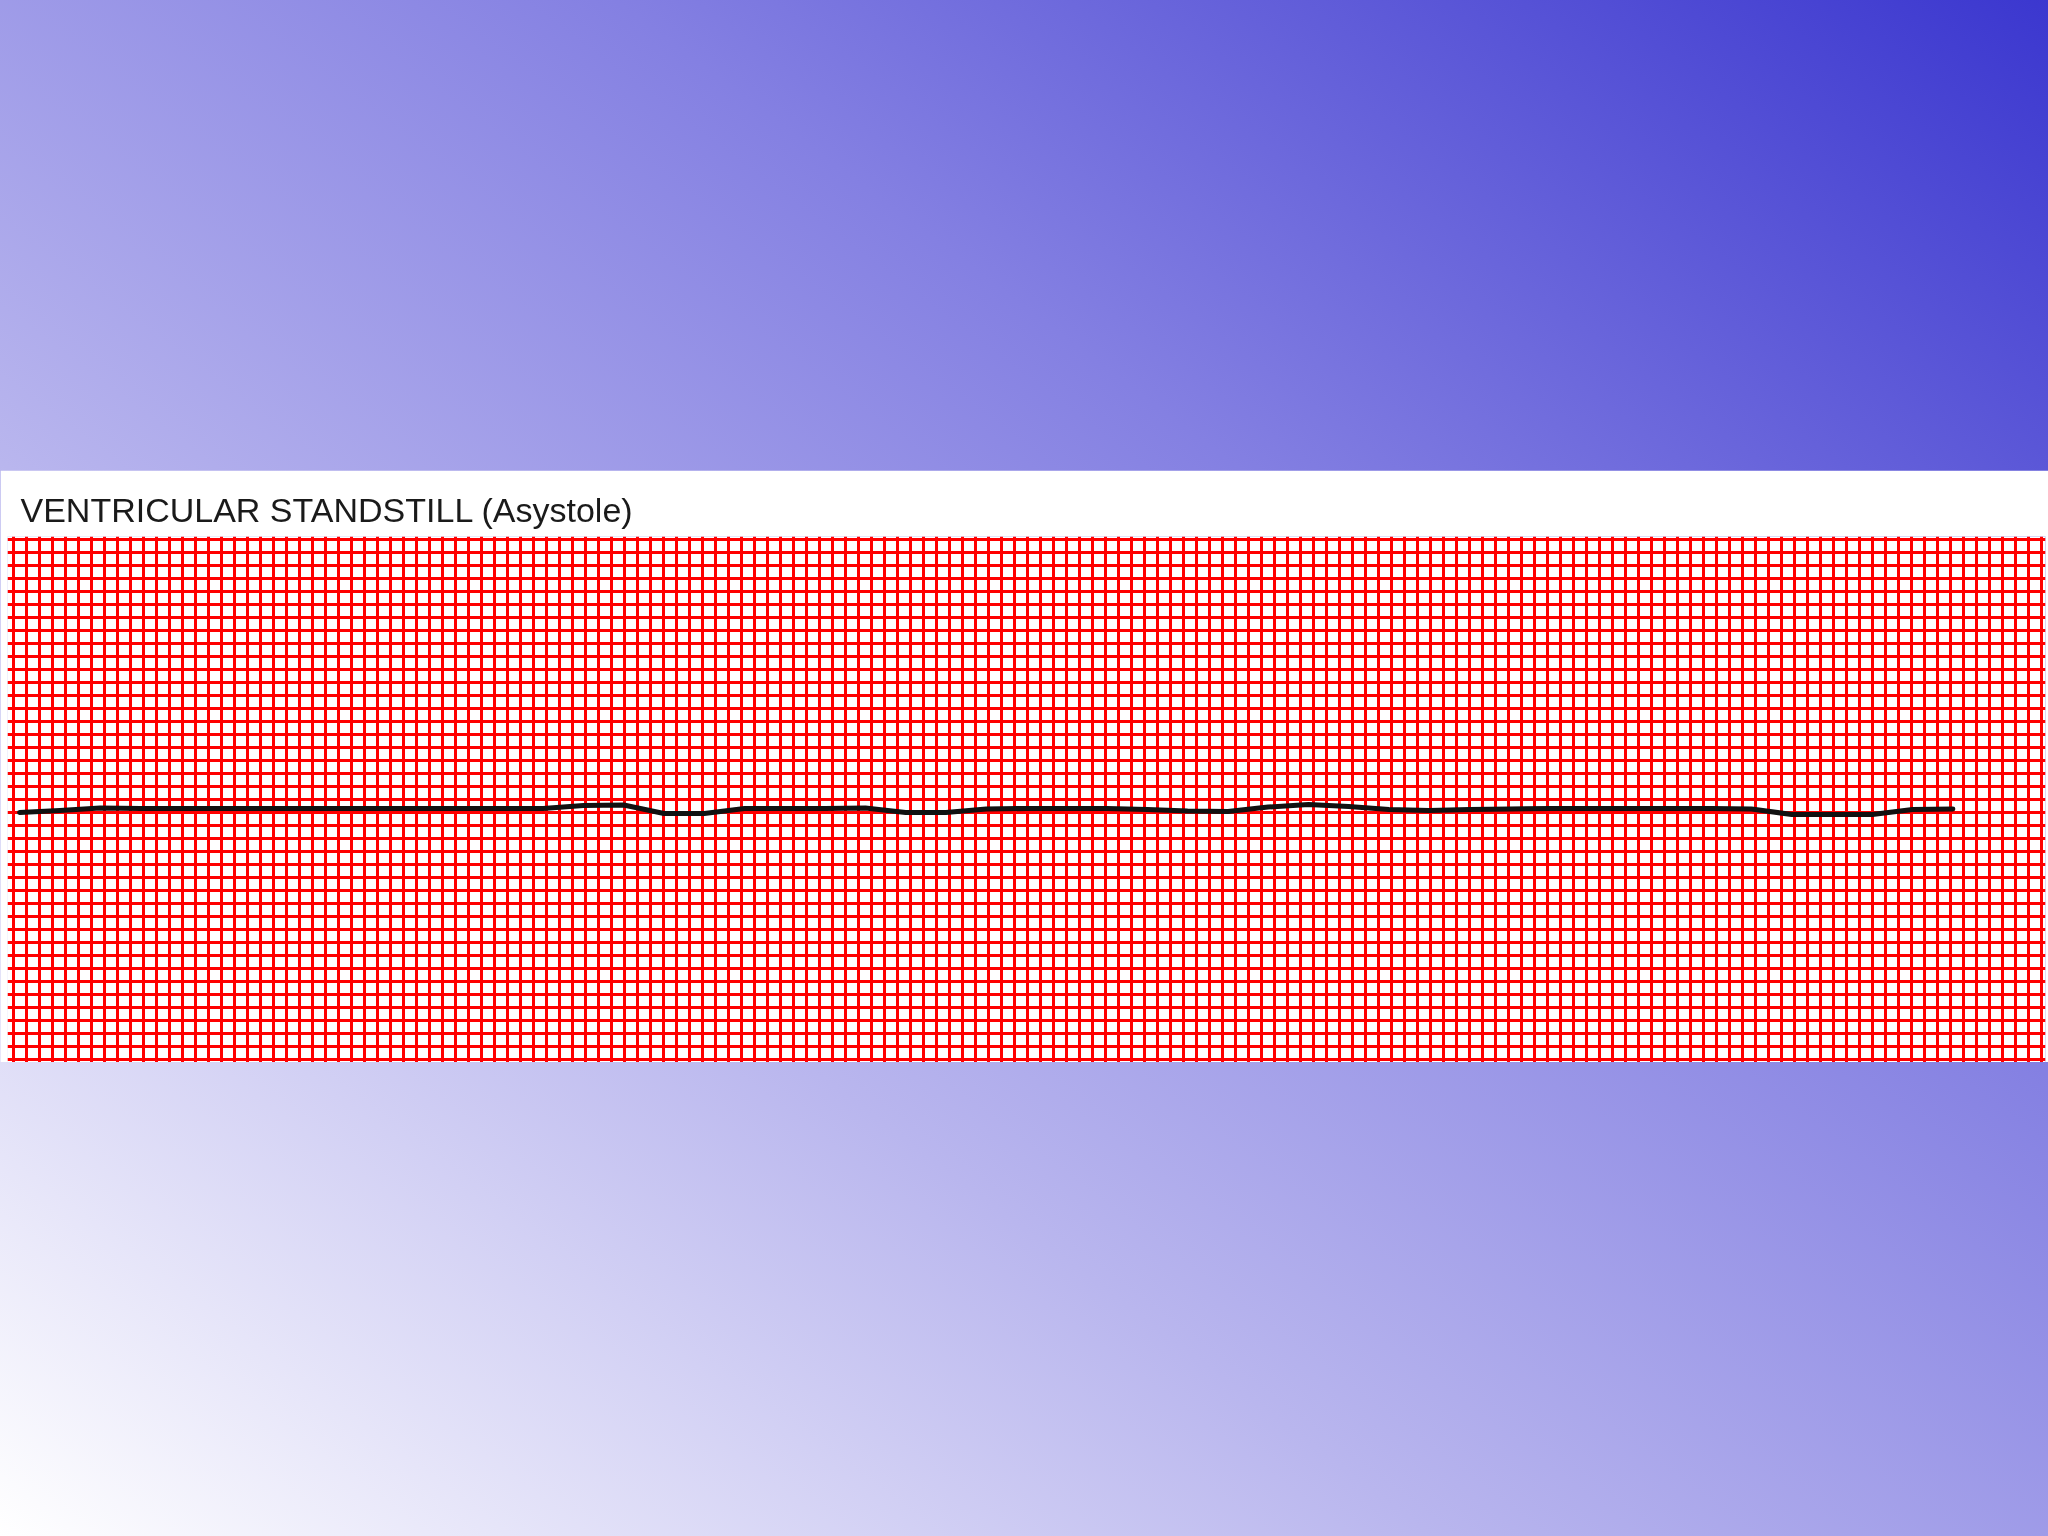 The image size is (2048, 1536). I want to click on chart-title: VENTRICULAR STANDSTILL (Asystole), so click(326, 509).